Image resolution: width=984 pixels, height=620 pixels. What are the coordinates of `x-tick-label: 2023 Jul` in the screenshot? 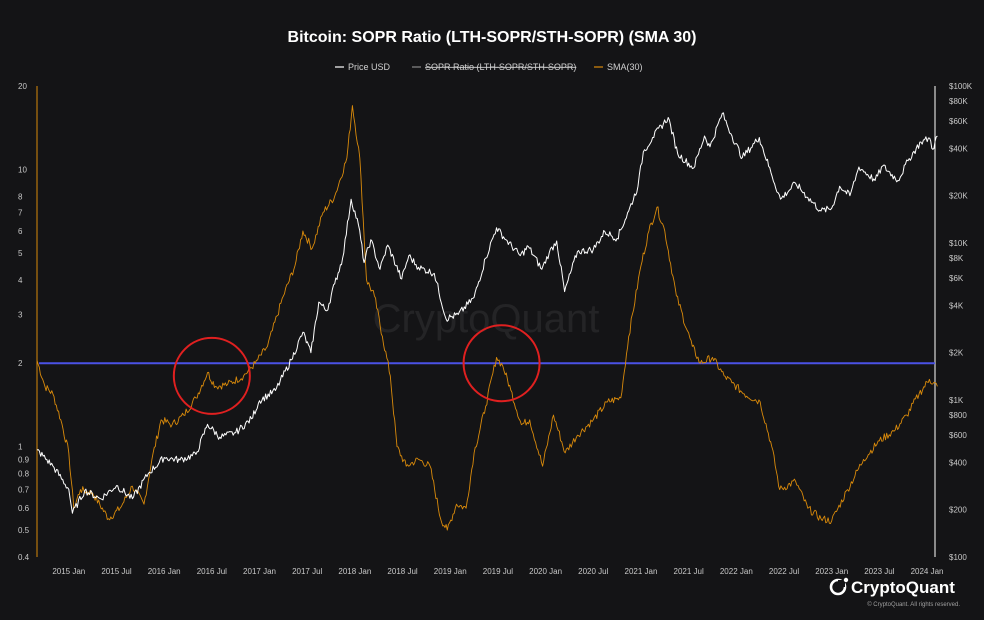 It's located at (879, 571).